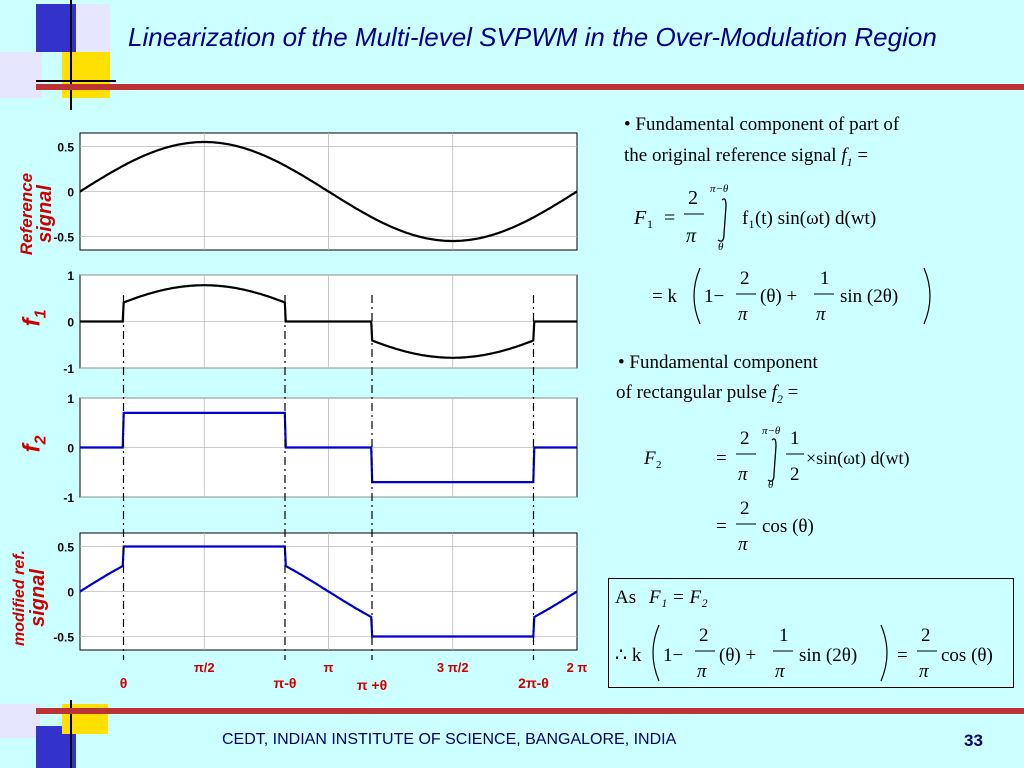  What do you see at coordinates (328, 321) in the screenshot?
I see `f1-curve` at bounding box center [328, 321].